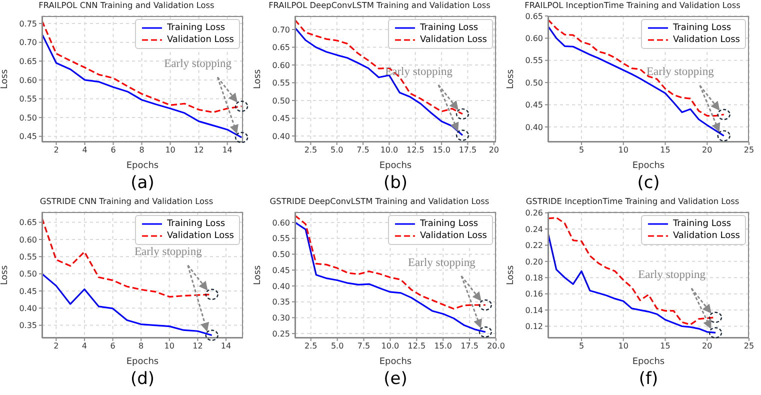 The height and width of the screenshot is (395, 761). What do you see at coordinates (363, 150) in the screenshot?
I see `x-tick-label: 7.5` at bounding box center [363, 150].